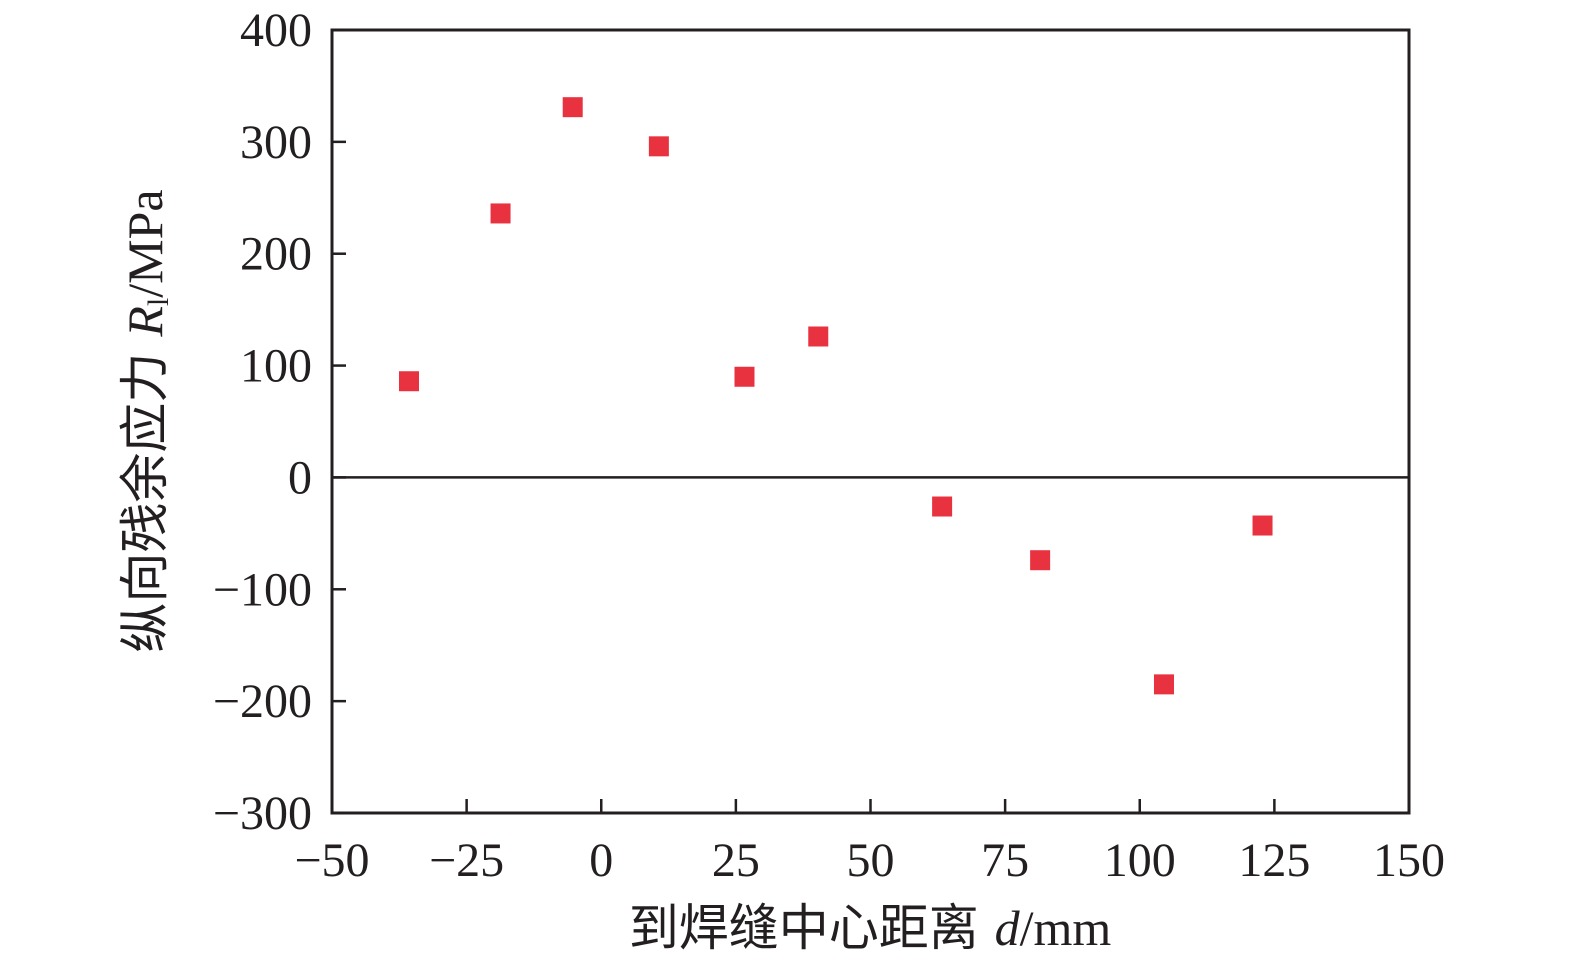 This screenshot has height=964, width=1575. What do you see at coordinates (276, 366) in the screenshot?
I see `y-tick-label: 100` at bounding box center [276, 366].